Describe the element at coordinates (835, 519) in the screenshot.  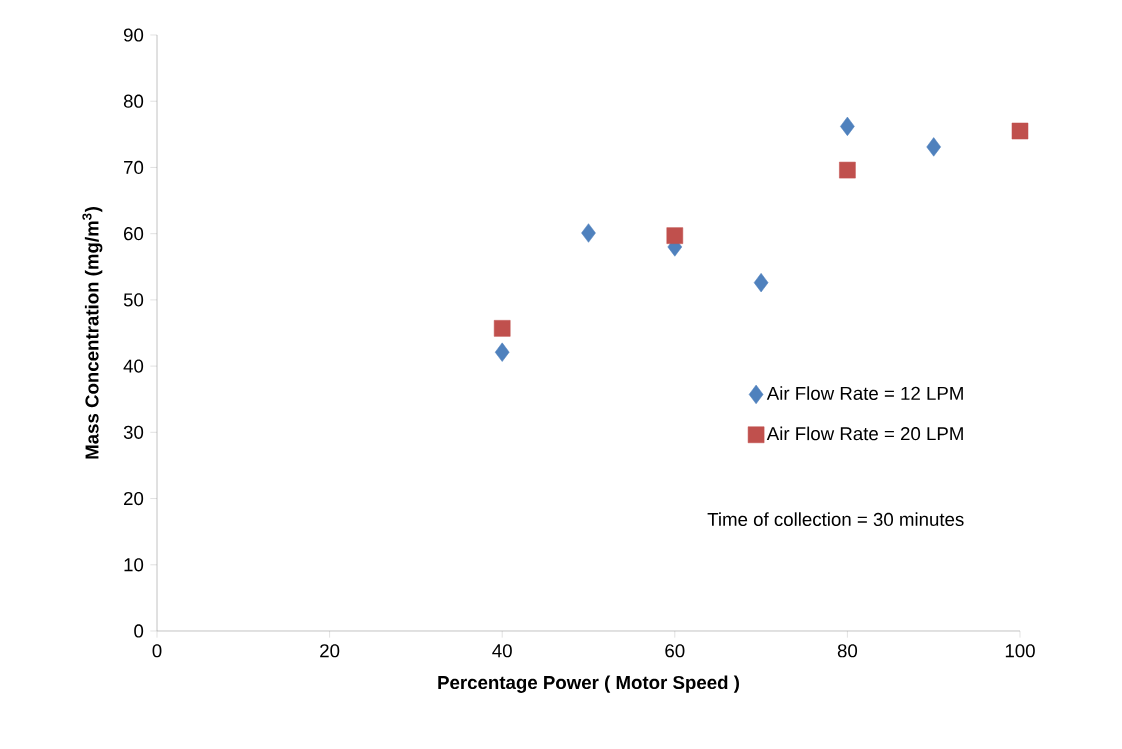
I see `annotation: Time of collection = 30 minutes` at that location.